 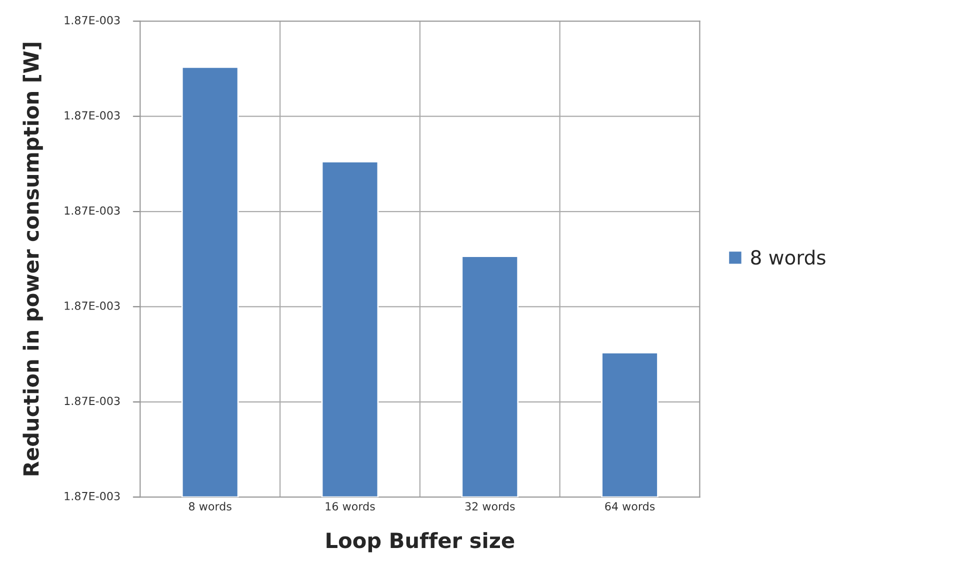 What do you see at coordinates (490, 506) in the screenshot?
I see `x-tick-label: 32 words` at bounding box center [490, 506].